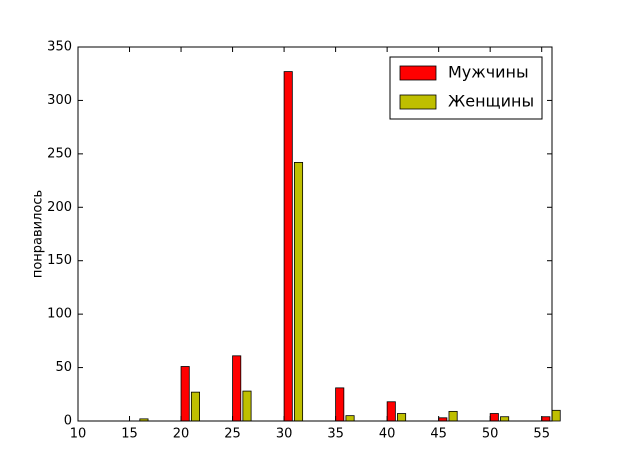 This screenshot has height=473, width=625. I want to click on x-tick-label: 40, so click(387, 434).